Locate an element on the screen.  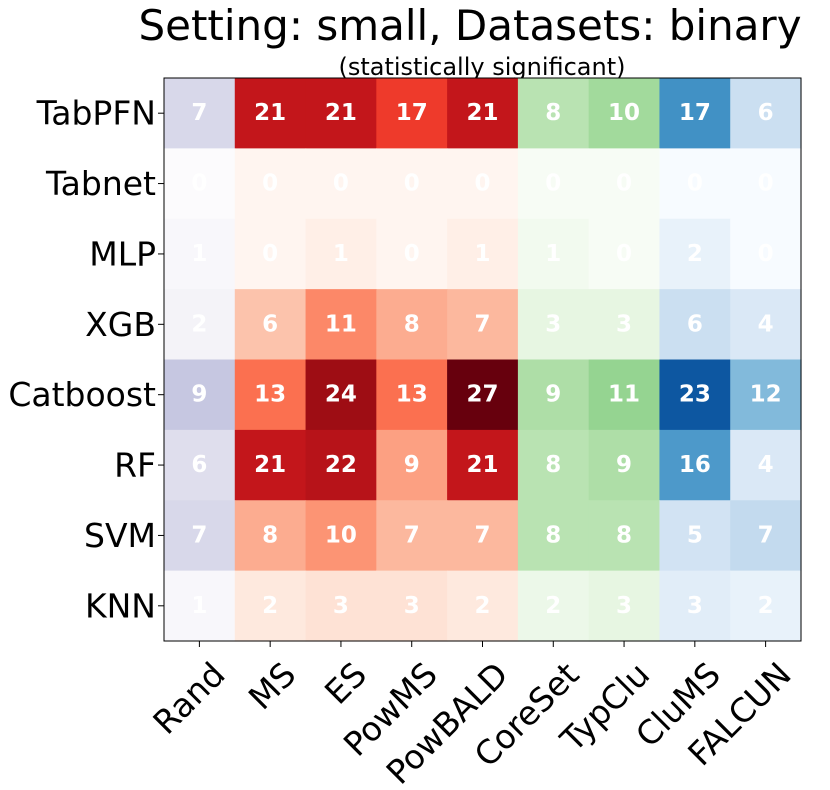
heatmap-cell-catboost-falcun is located at coordinates (766, 395).